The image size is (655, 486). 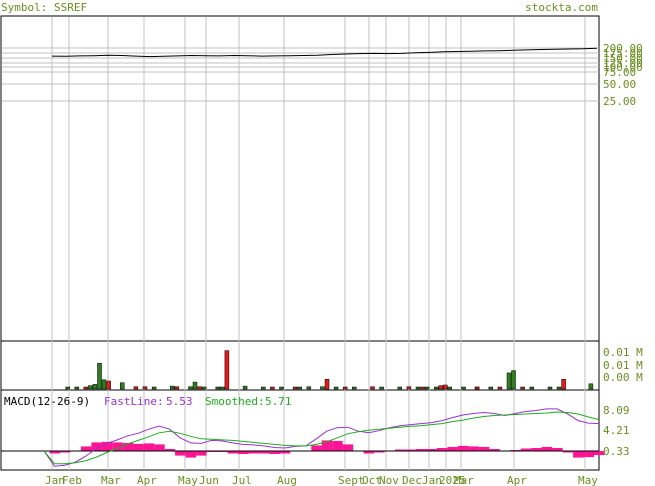 What do you see at coordinates (616, 410) in the screenshot?
I see `macd-tick-label: 8.09` at bounding box center [616, 410].